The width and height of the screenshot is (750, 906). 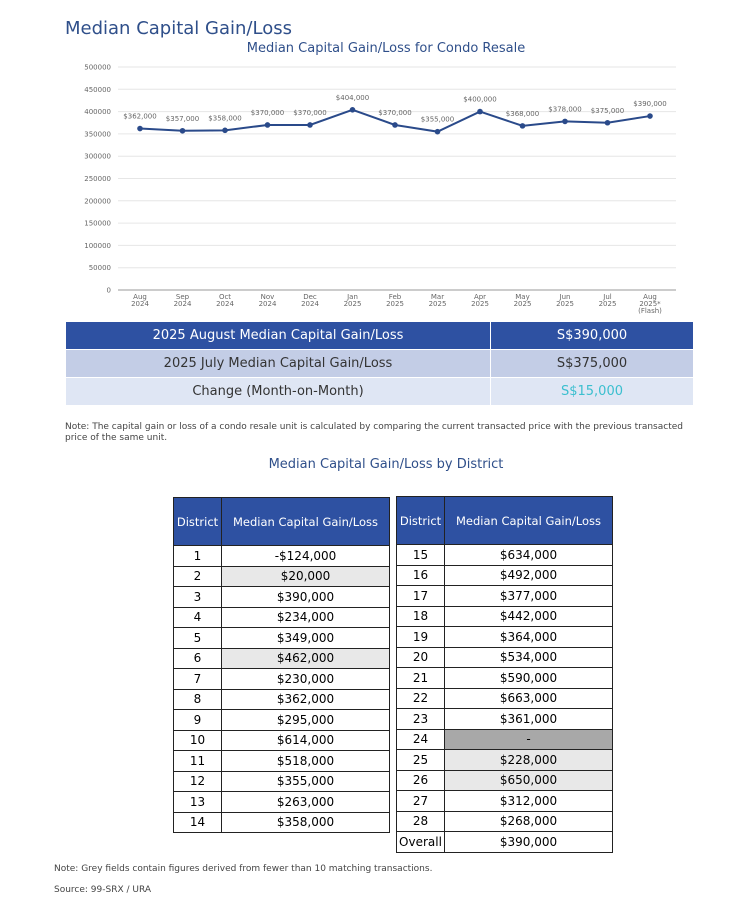 What do you see at coordinates (608, 300) in the screenshot?
I see `x-tick-label: Jul 2025` at bounding box center [608, 300].